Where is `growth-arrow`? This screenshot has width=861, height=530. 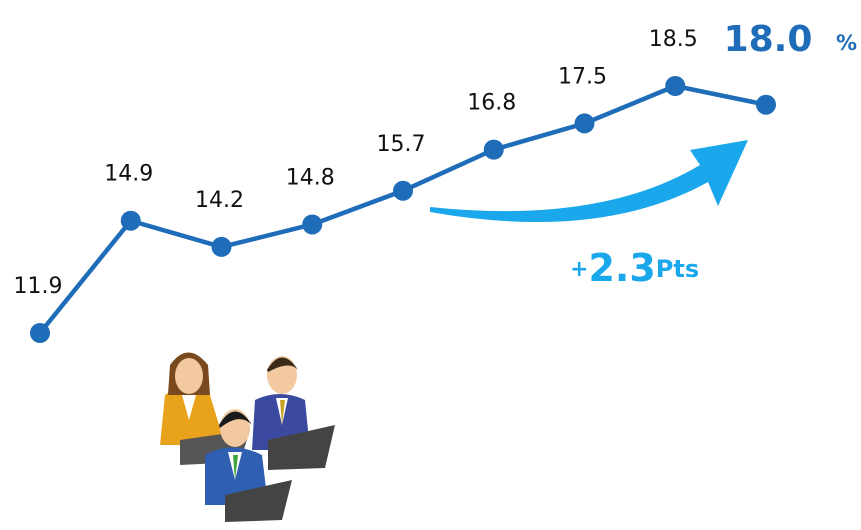 growth-arrow is located at coordinates (589, 181).